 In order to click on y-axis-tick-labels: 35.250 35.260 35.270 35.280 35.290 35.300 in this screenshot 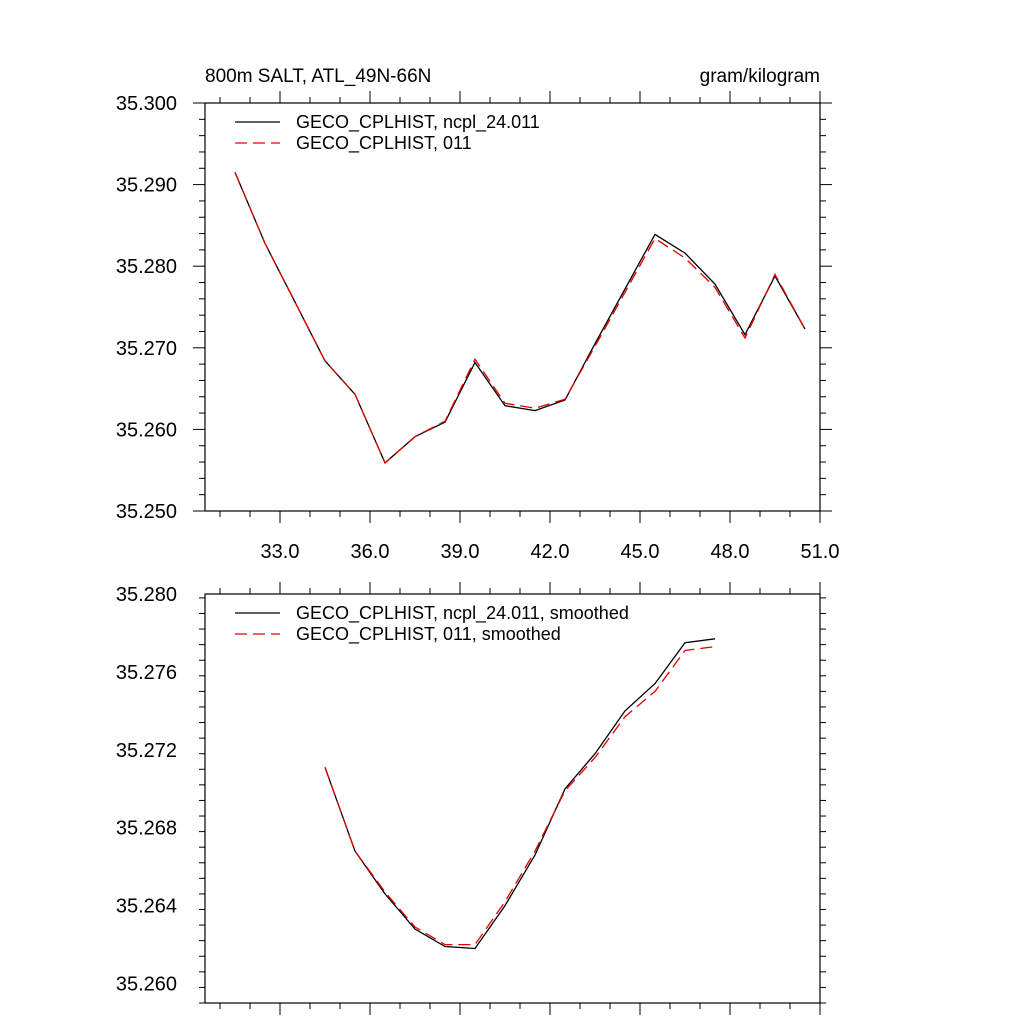, I will do `click(146, 308)`.